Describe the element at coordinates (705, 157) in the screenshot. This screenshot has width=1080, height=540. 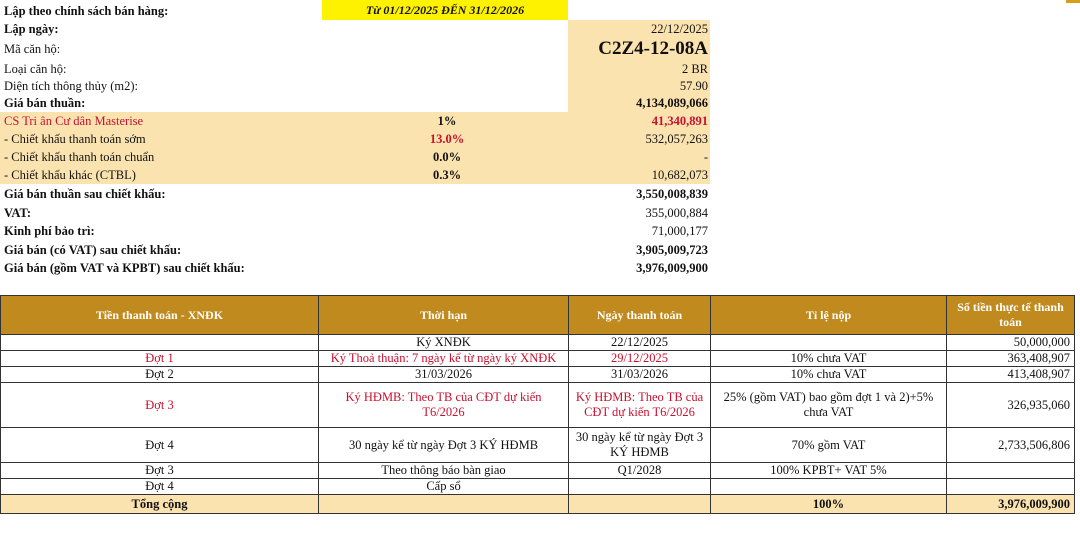
I see `standard-value: -` at that location.